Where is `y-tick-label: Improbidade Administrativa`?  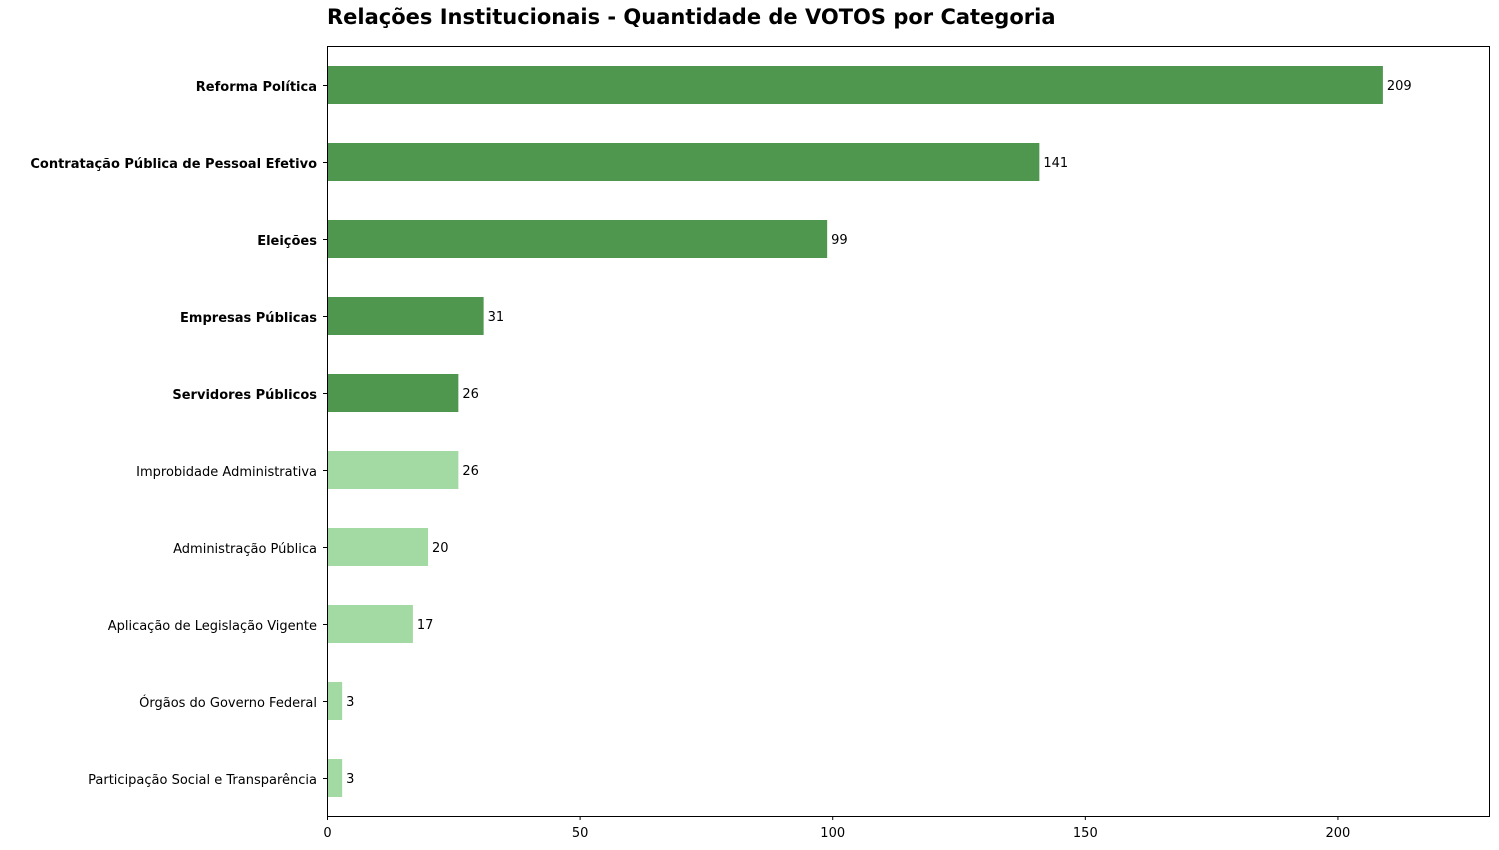 y-tick-label: Improbidade Administrativa is located at coordinates (226, 472).